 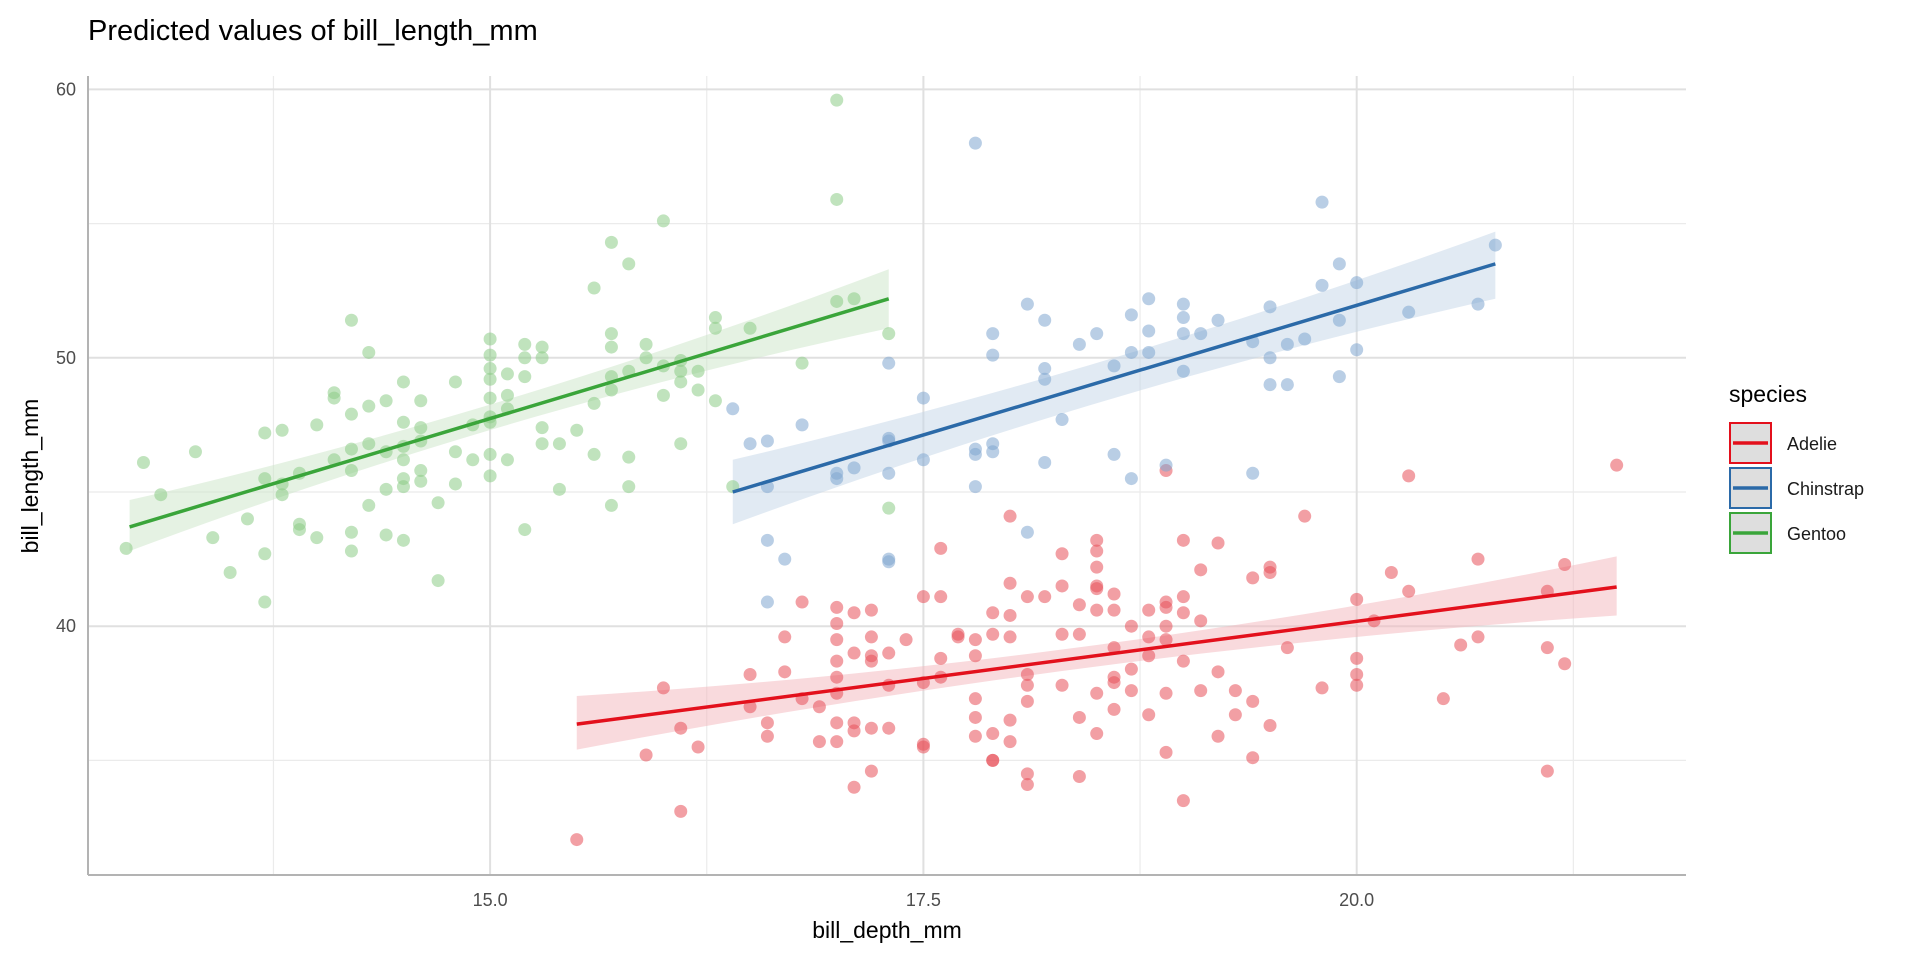 I want to click on y-axis-title: bill_length_mm, so click(x=30, y=476).